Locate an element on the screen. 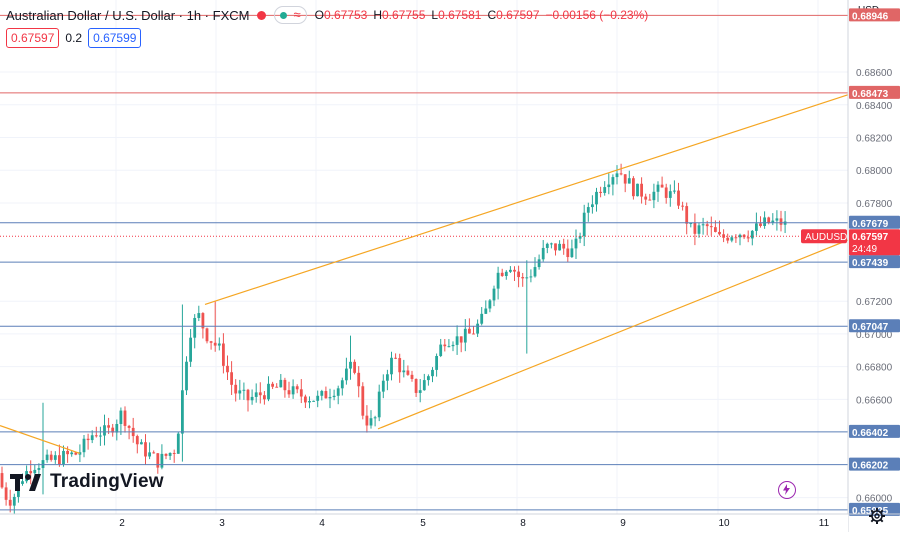  gear-icon is located at coordinates (877, 516).